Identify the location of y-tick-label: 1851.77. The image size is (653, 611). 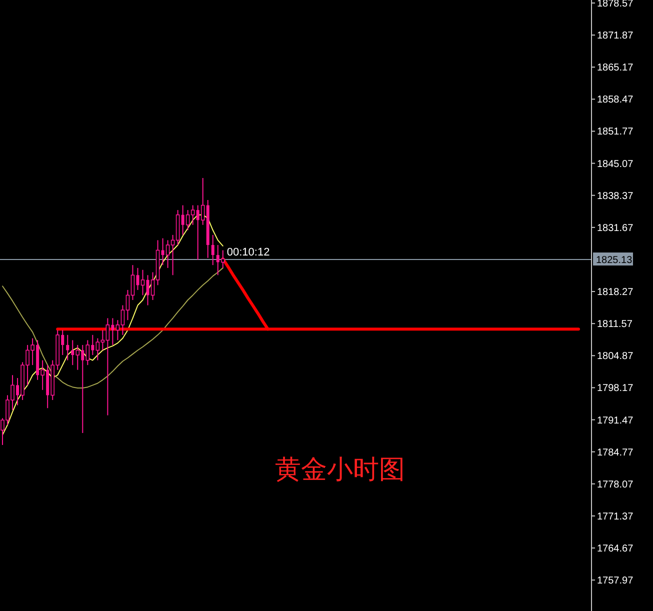
(615, 132).